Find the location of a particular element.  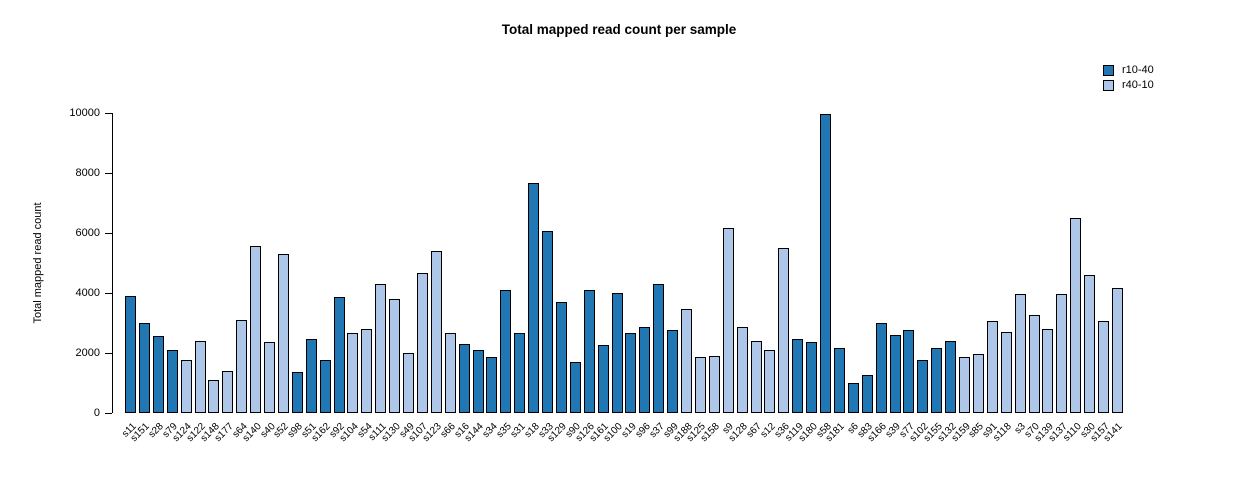

chart-title: Total mapped read count per sample is located at coordinates (619, 29).